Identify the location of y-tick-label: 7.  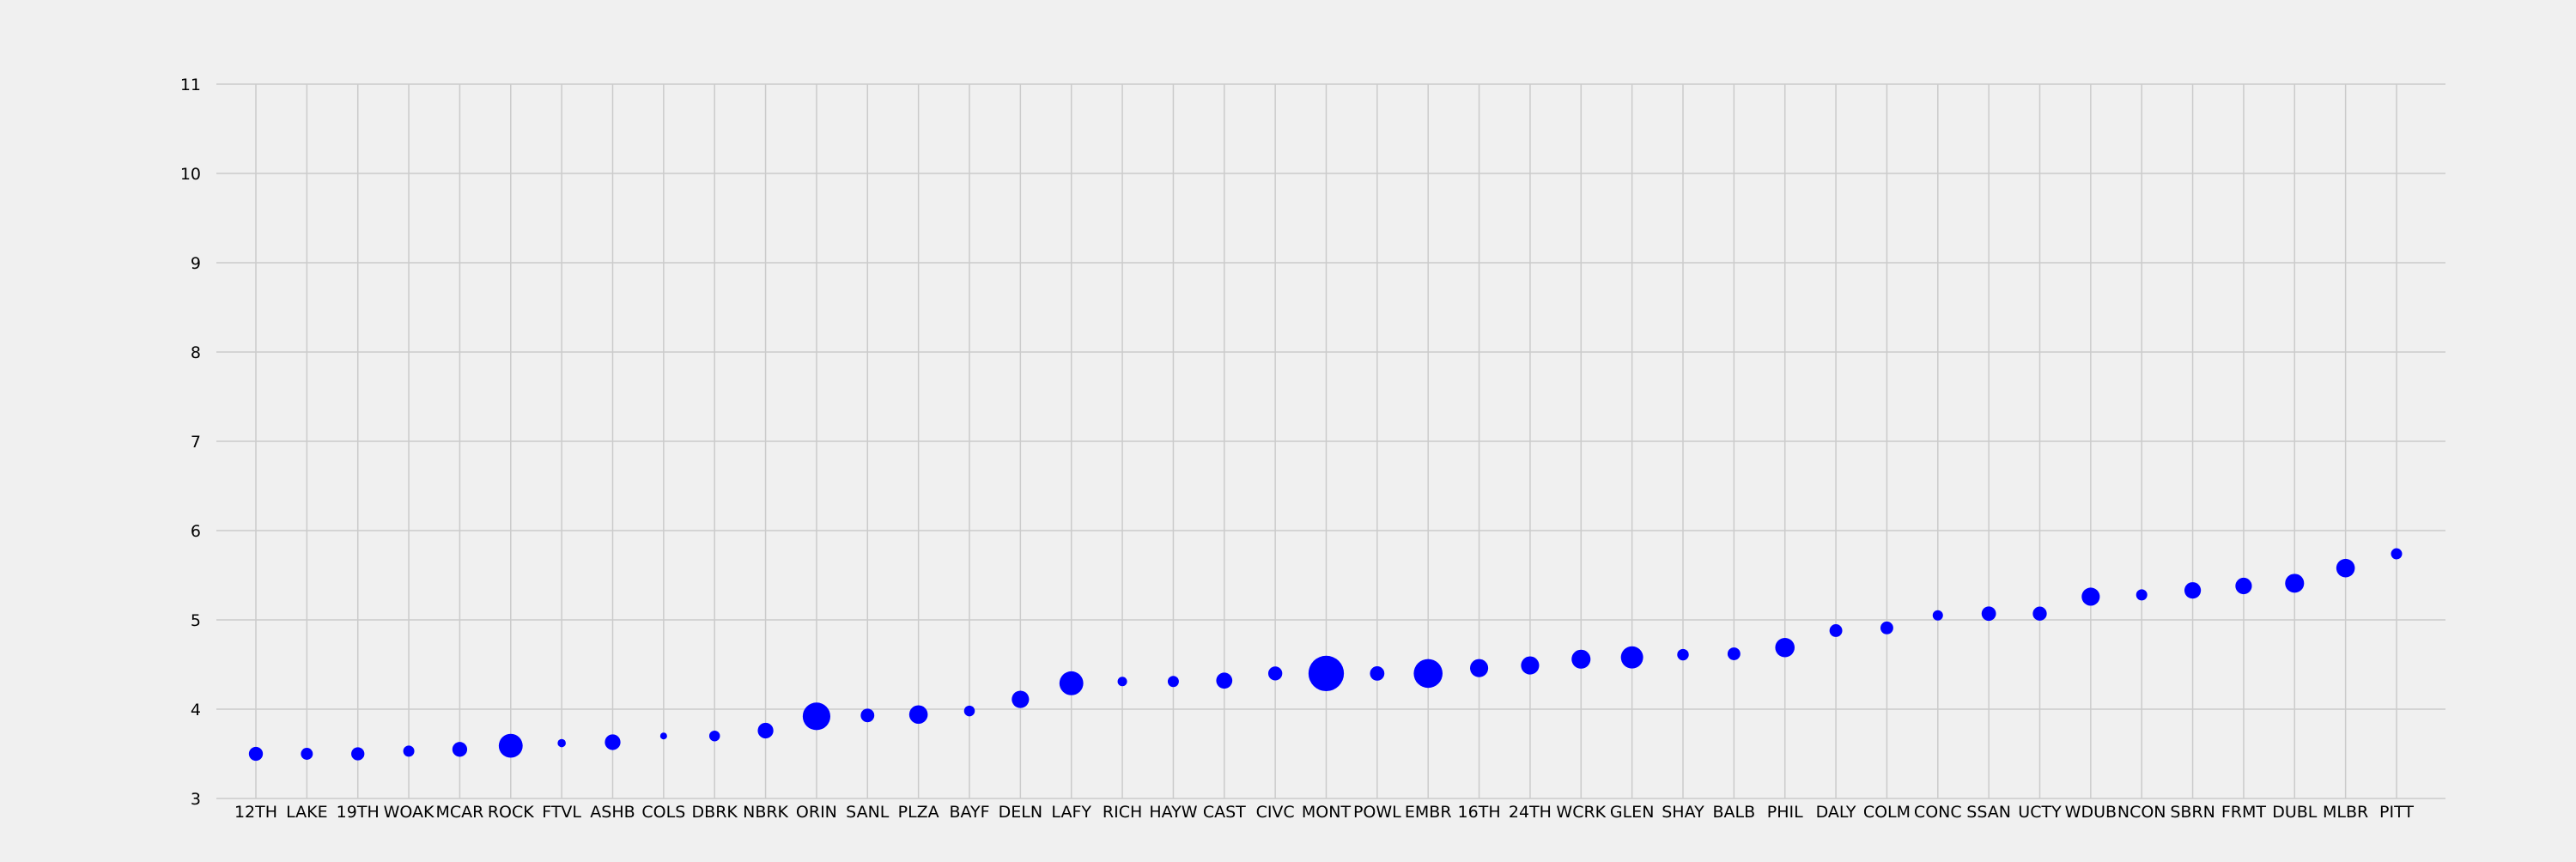
(196, 442).